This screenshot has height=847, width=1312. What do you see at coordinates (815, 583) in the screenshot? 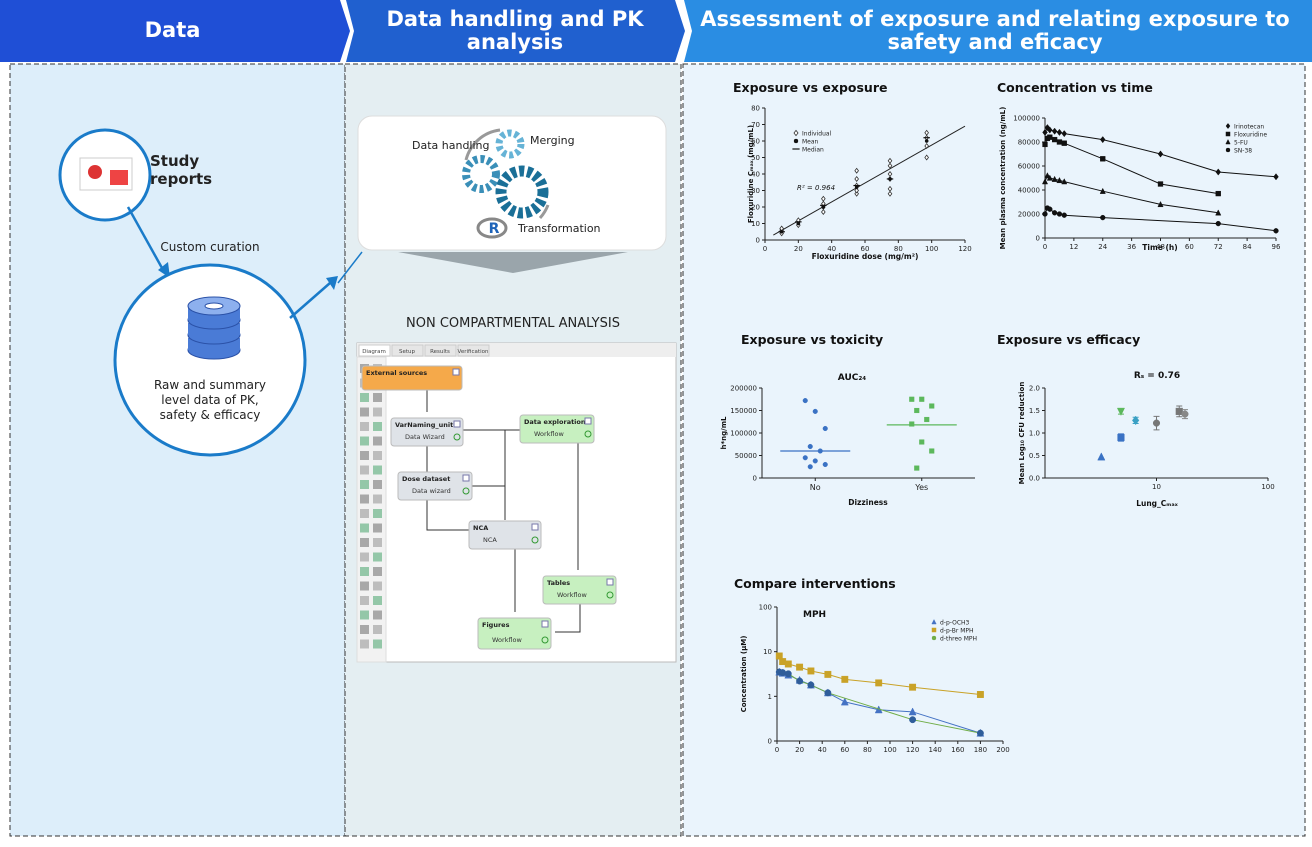
I see `chart-title: Compare interventions` at bounding box center [815, 583].